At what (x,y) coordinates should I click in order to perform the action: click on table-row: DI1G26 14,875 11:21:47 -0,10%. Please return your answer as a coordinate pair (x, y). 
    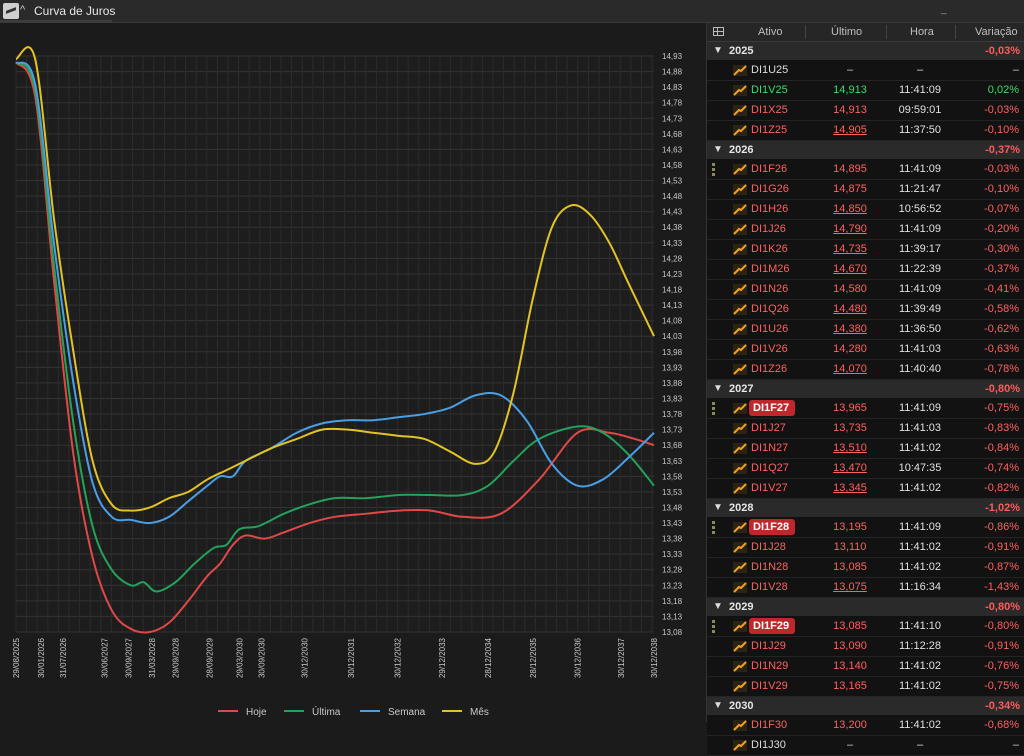
    Looking at the image, I should click on (865, 190).